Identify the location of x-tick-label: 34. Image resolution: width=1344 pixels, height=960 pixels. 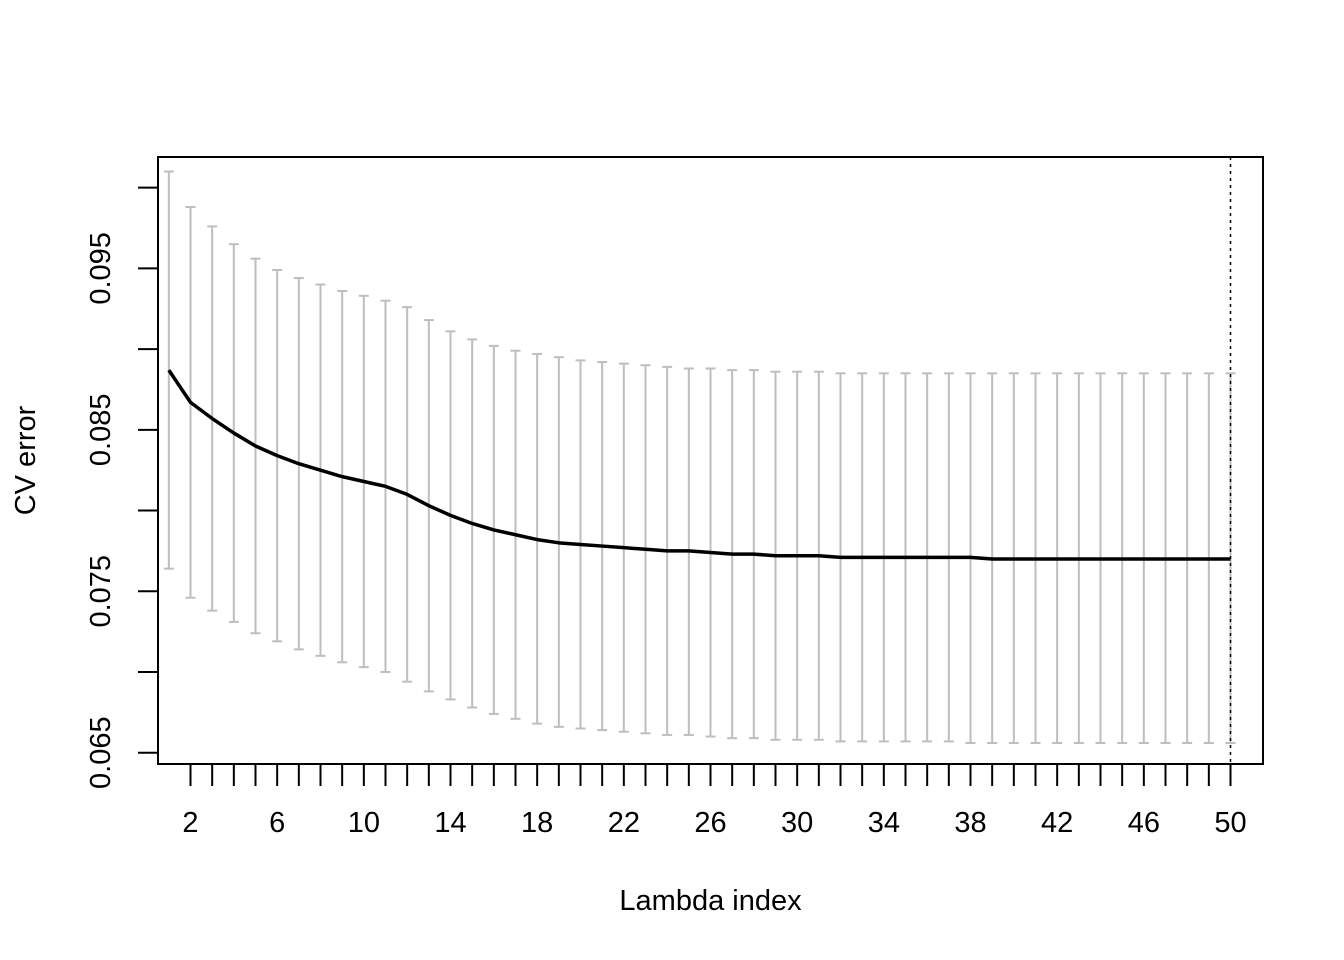
(884, 823).